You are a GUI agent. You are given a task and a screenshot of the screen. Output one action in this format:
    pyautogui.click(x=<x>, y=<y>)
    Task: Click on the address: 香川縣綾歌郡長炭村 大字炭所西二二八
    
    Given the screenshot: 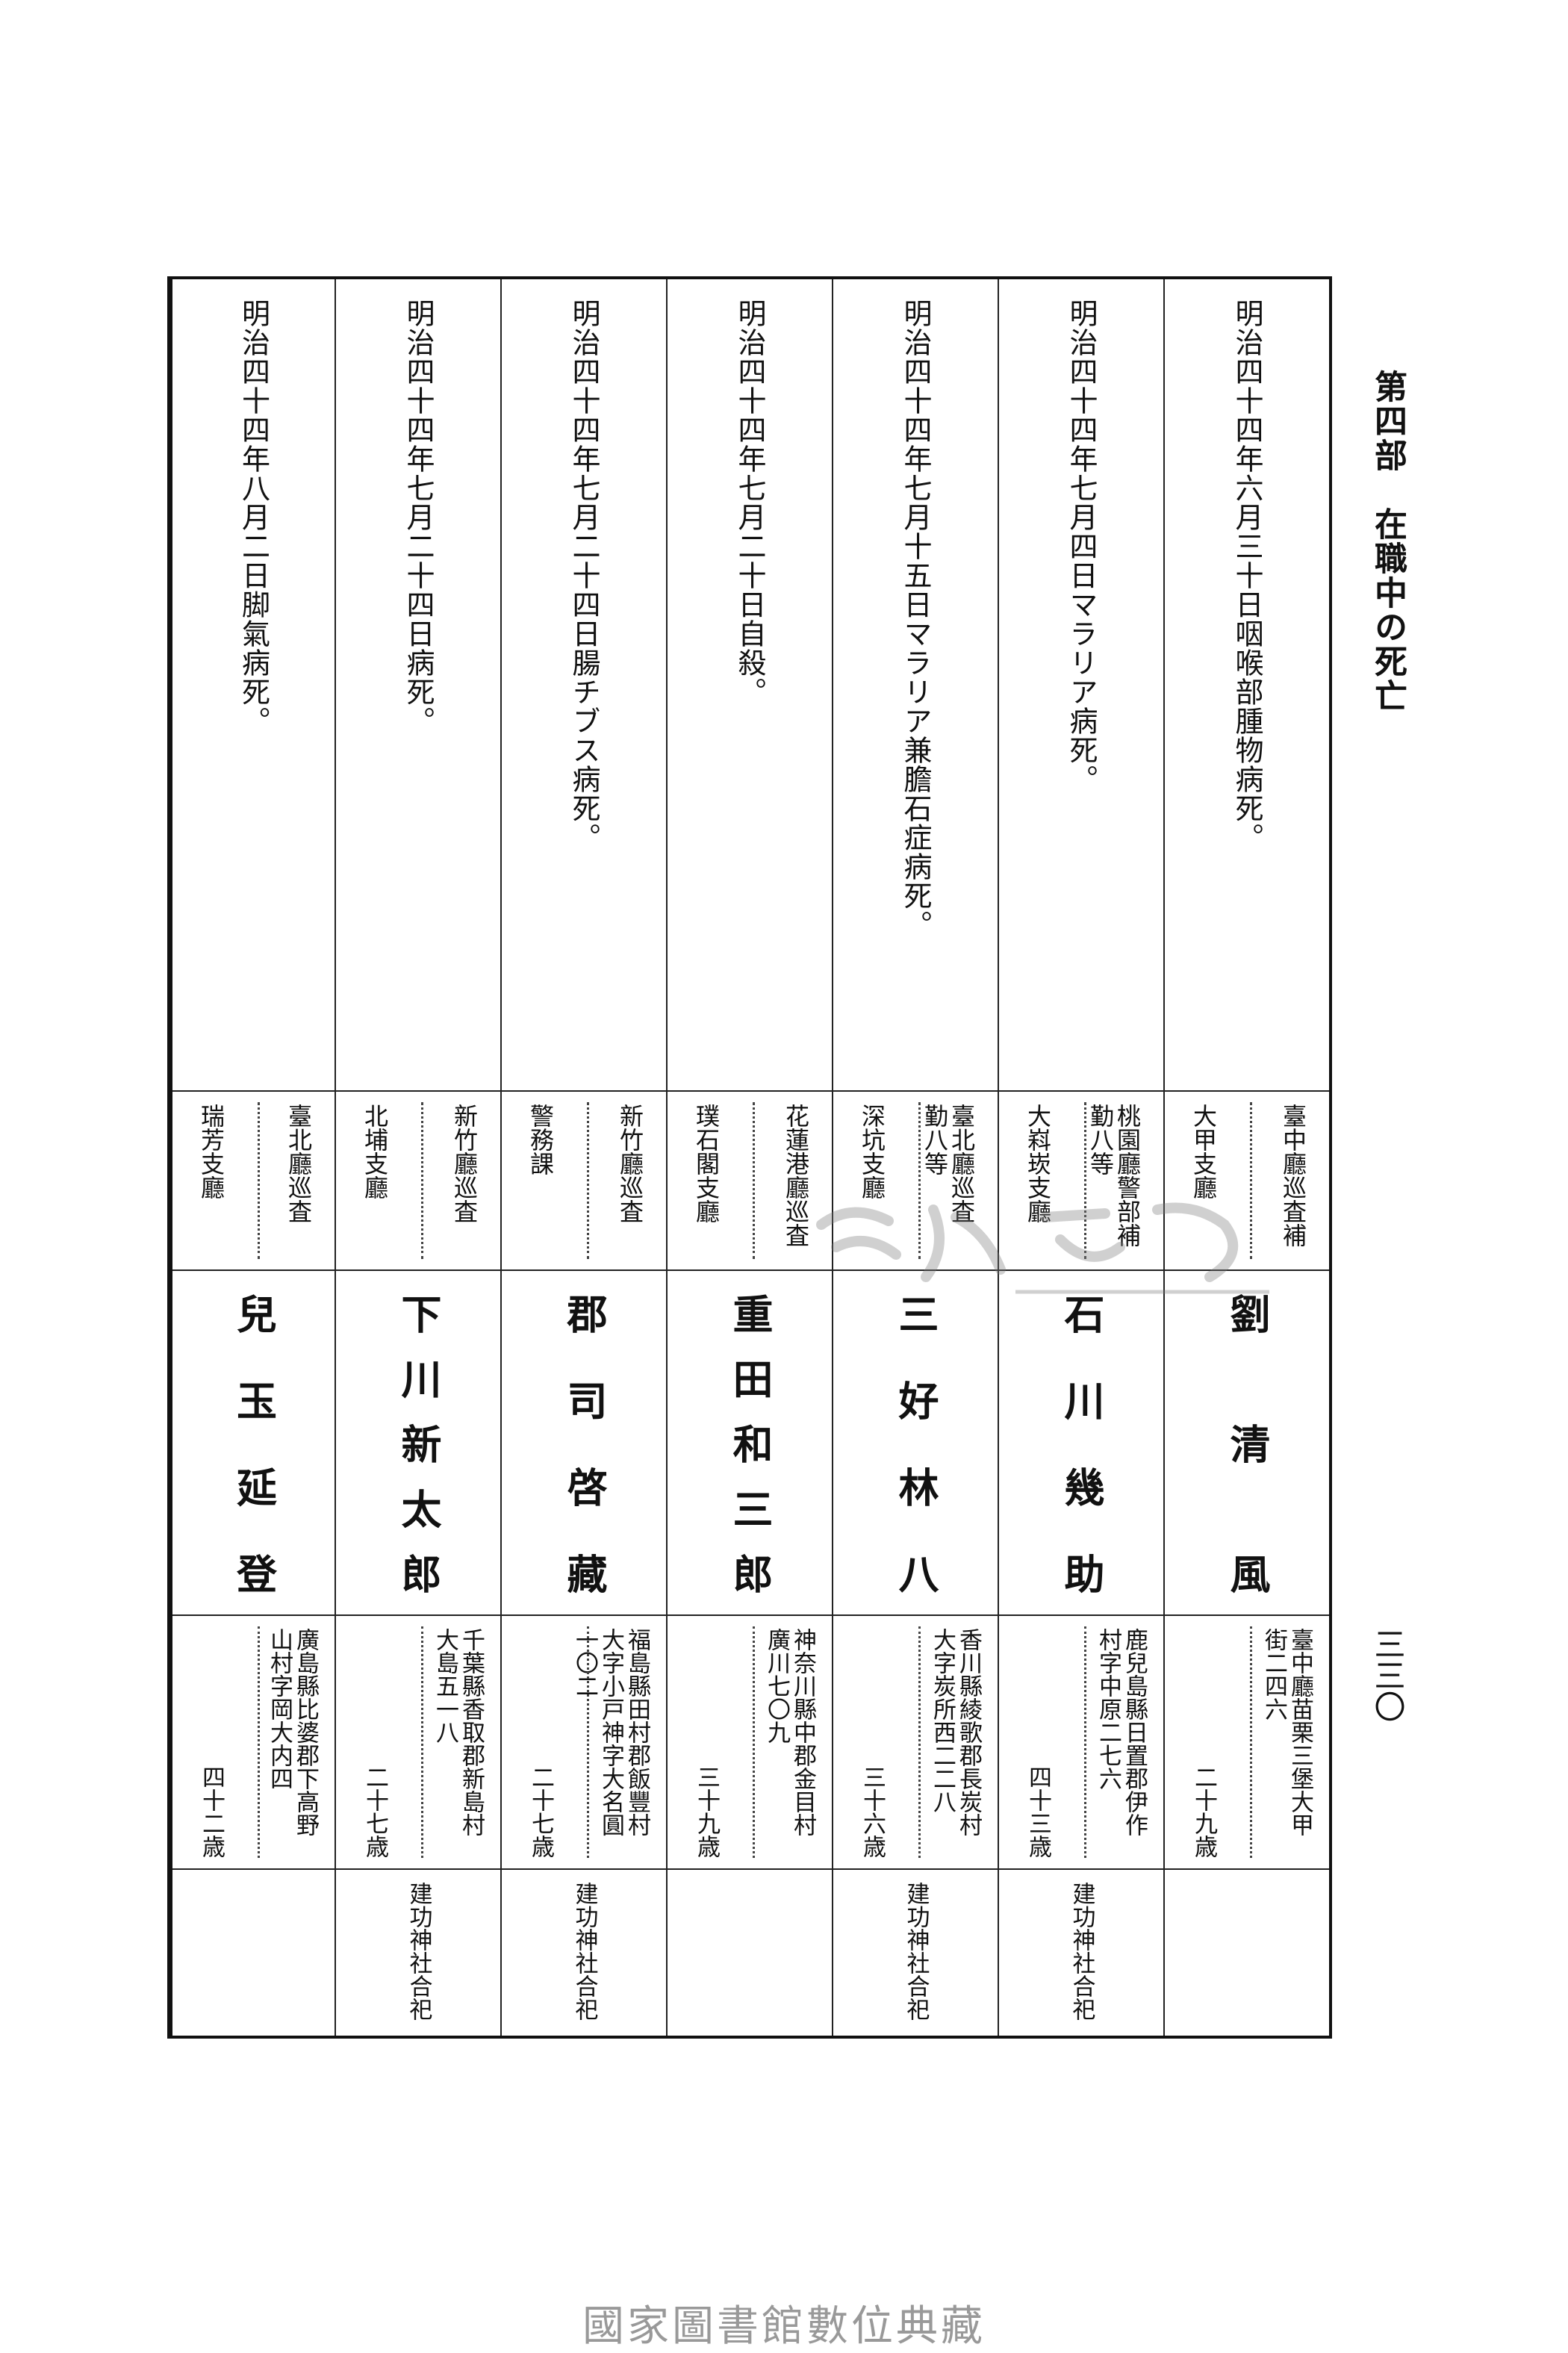 What is the action you would take?
    pyautogui.click(x=955, y=1732)
    